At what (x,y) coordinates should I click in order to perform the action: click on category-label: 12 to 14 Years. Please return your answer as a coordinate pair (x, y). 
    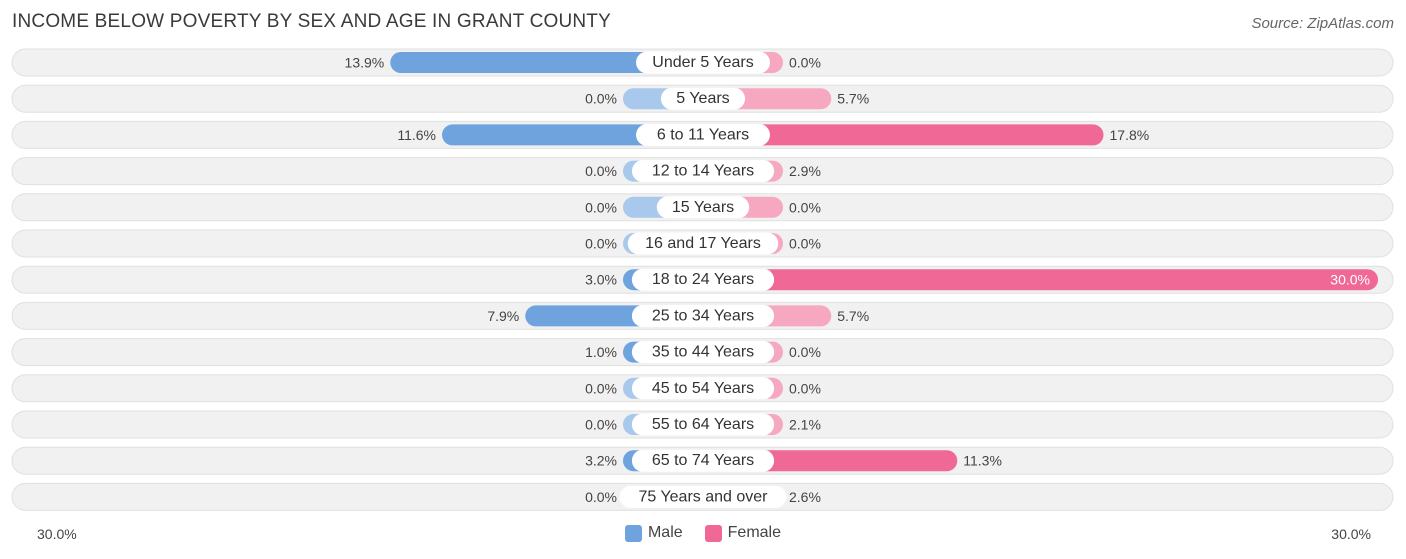
    Looking at the image, I should click on (703, 171).